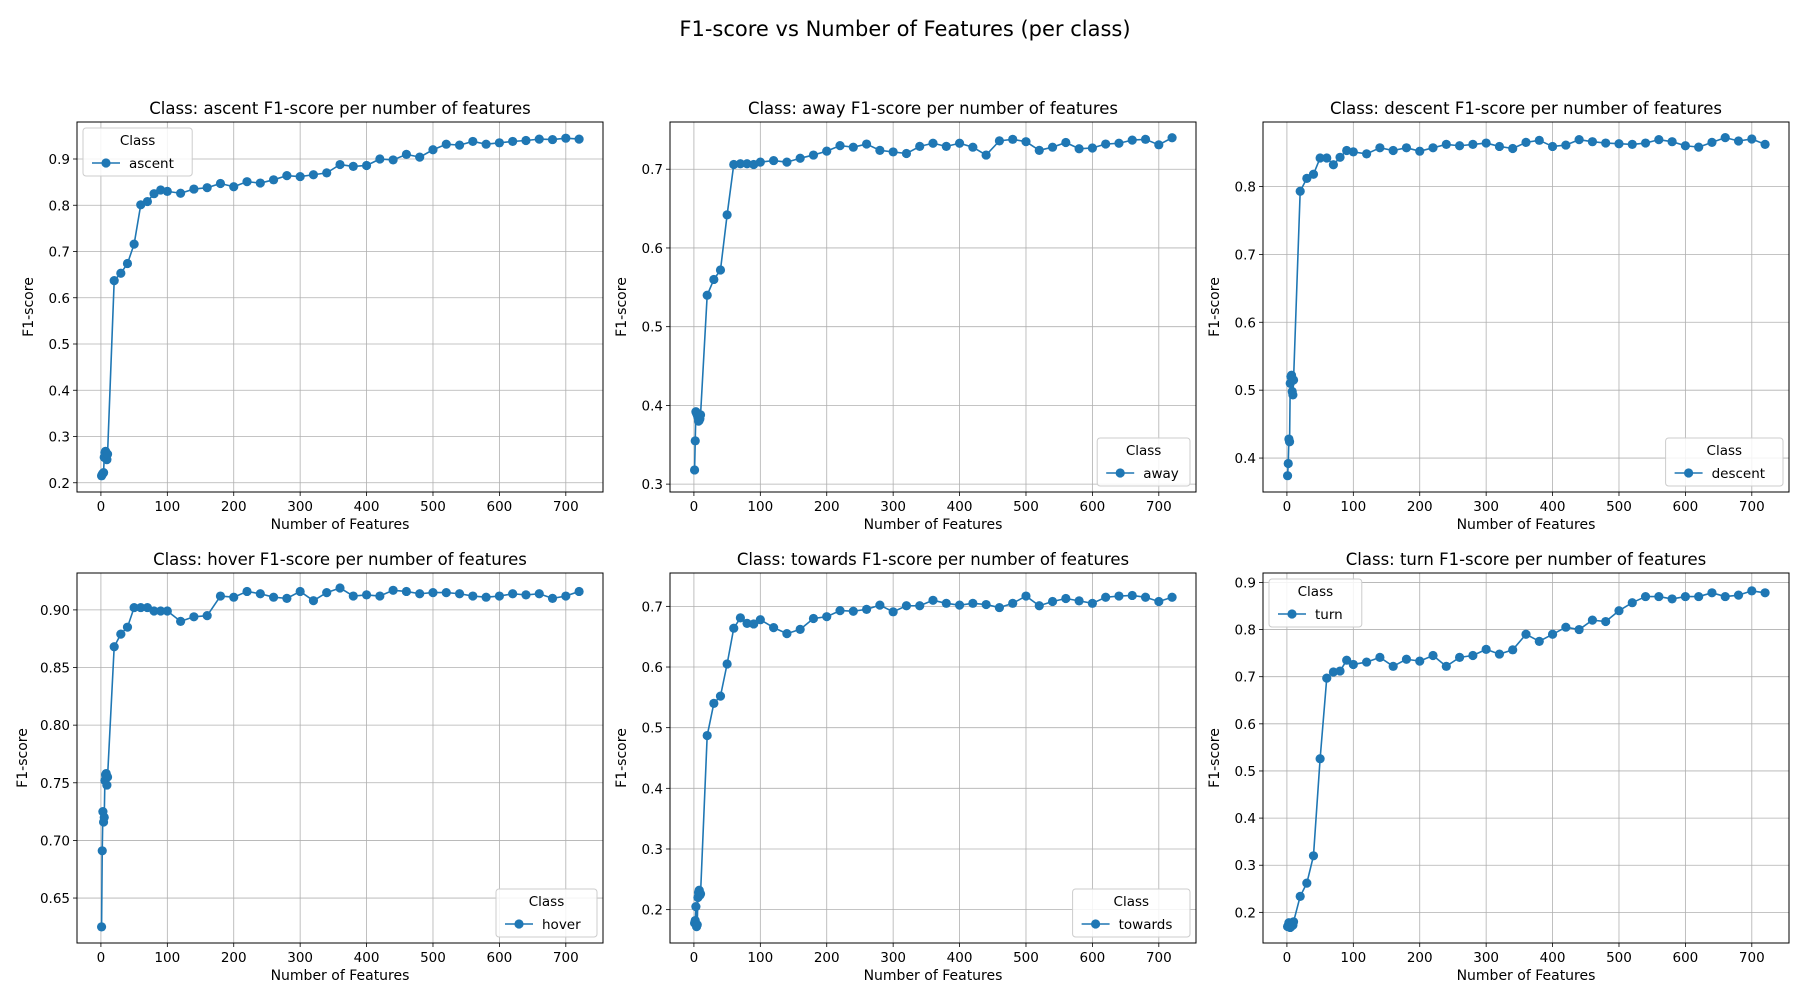 This screenshot has width=1800, height=1000. Describe the element at coordinates (1526, 307) in the screenshot. I see `axes-frame` at that location.